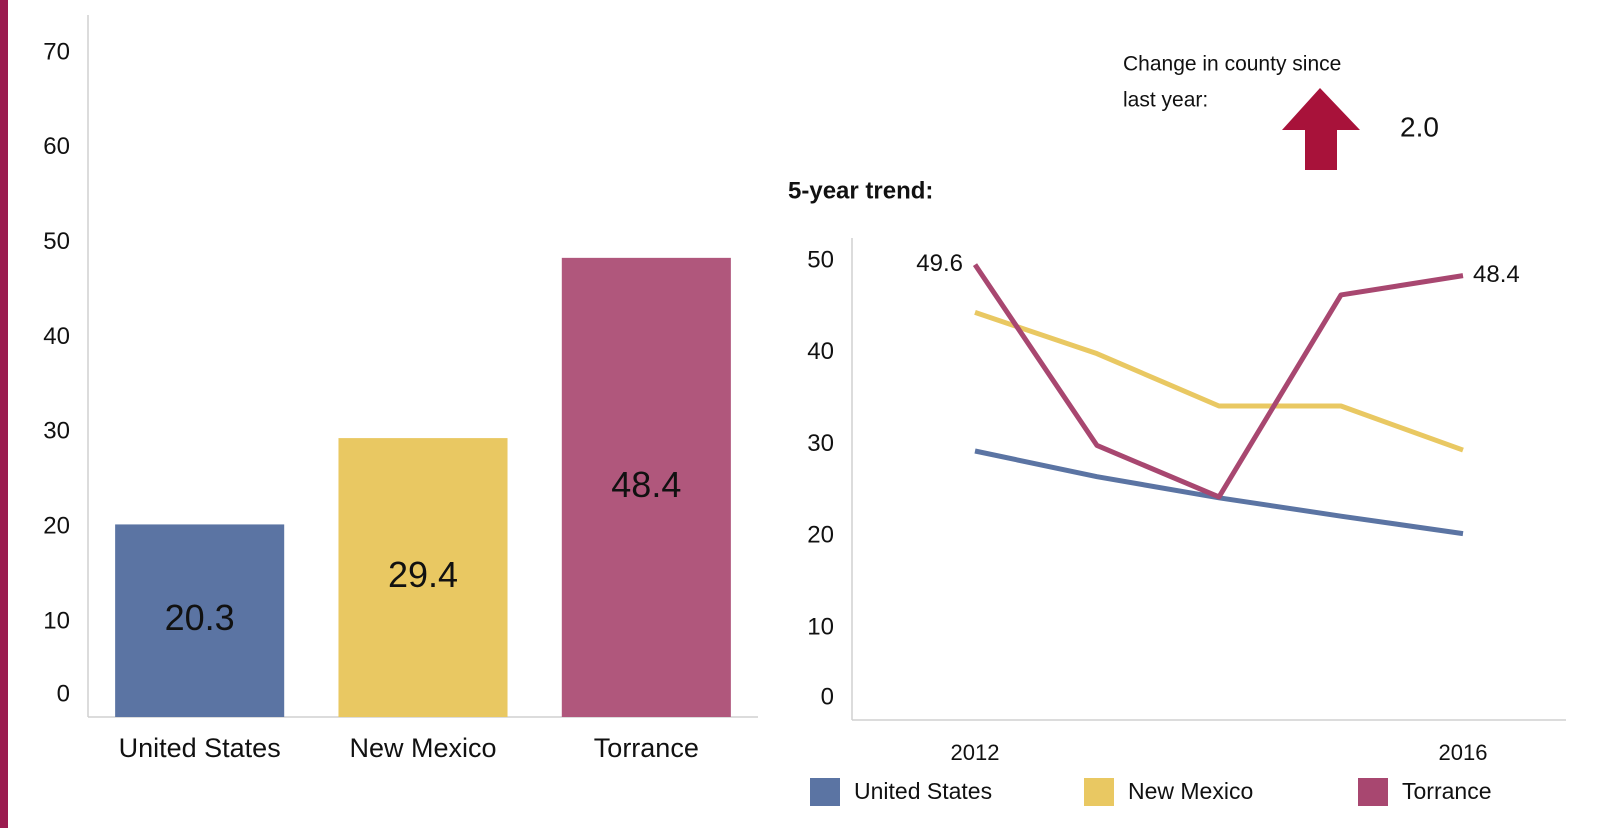 Image resolution: width=1606 pixels, height=833 pixels. I want to click on x-tick-label: United States, so click(200, 748).